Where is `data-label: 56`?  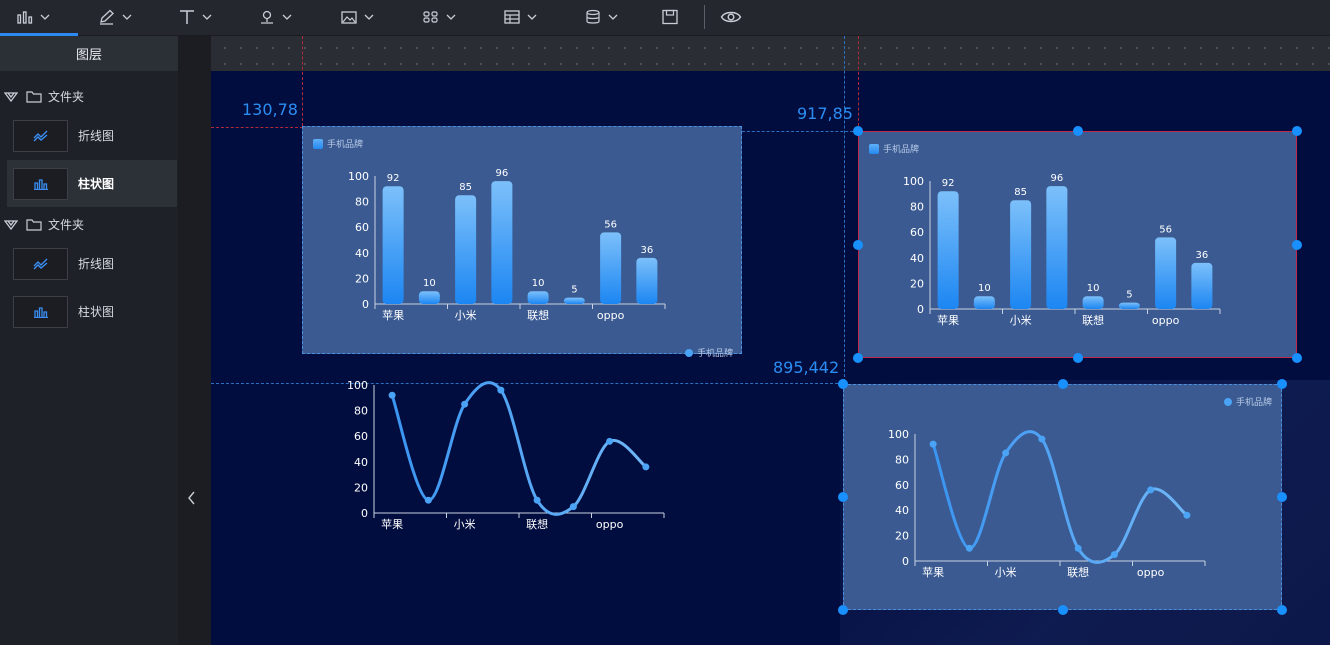 data-label: 56 is located at coordinates (610, 224).